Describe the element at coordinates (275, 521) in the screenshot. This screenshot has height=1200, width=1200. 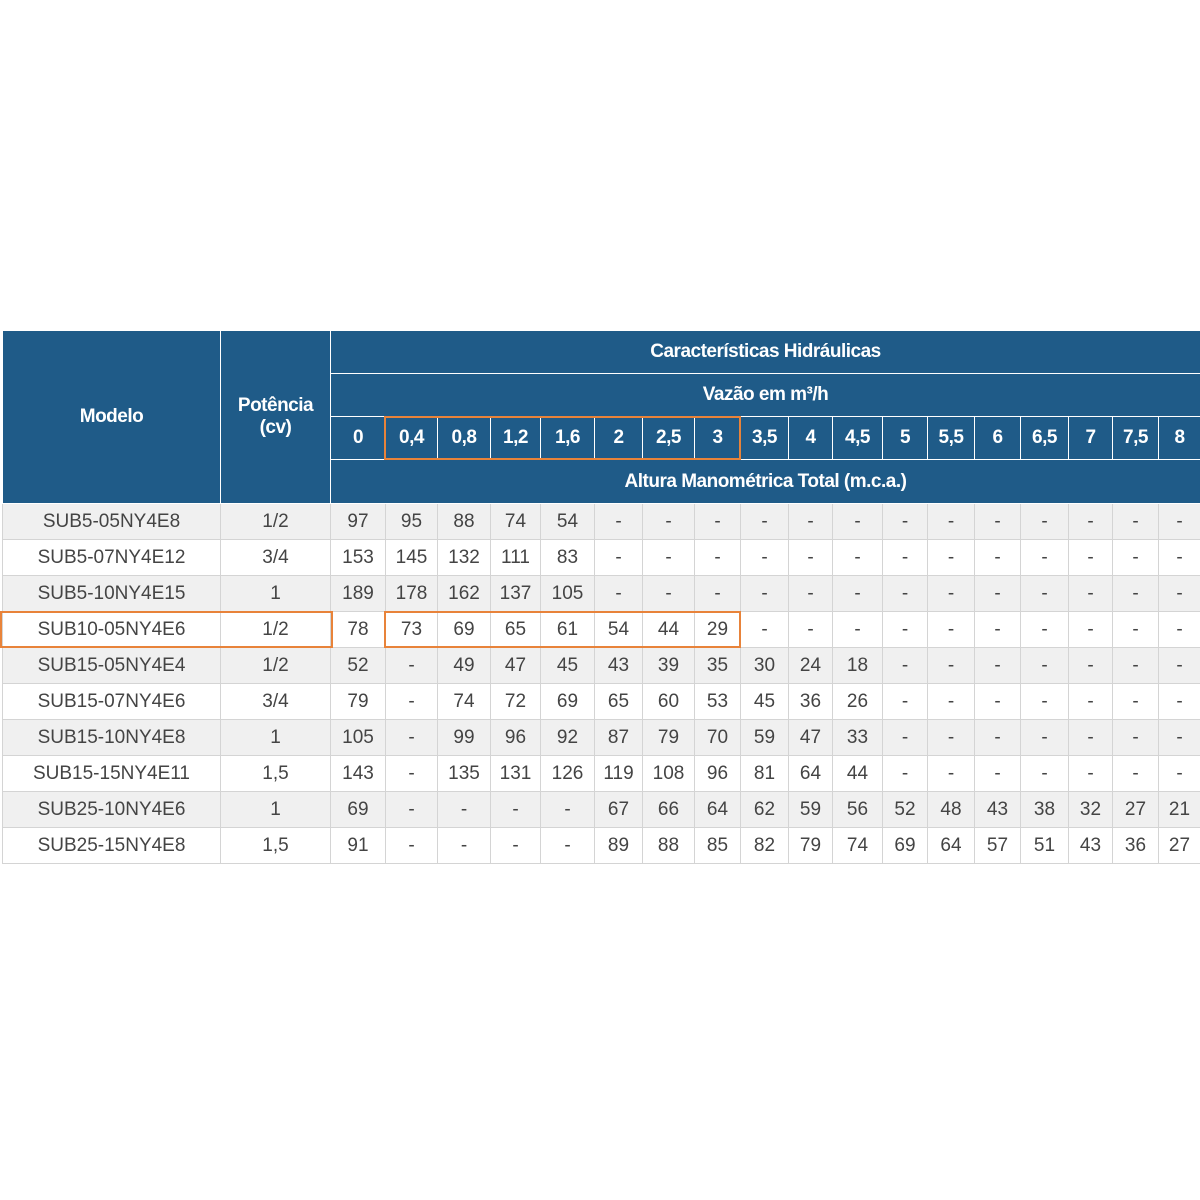
I see `power-cell: 1/2` at that location.